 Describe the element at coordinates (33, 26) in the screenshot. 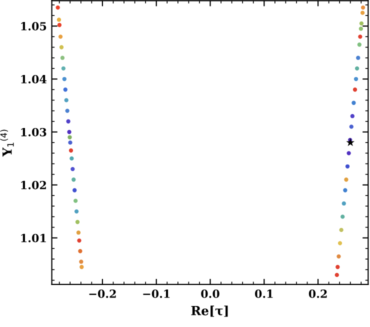

I see `y-tick-label: 1.05` at that location.